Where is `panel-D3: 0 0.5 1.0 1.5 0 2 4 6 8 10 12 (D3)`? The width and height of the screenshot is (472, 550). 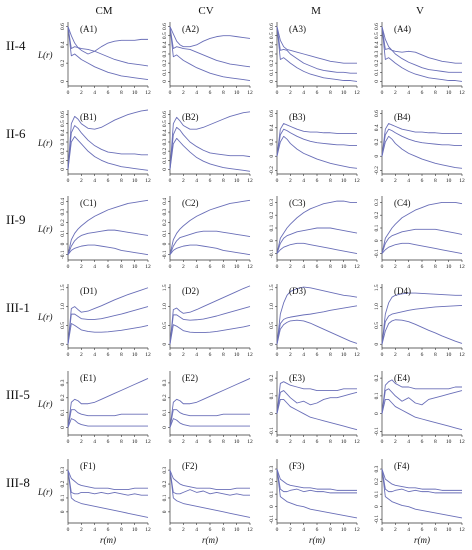 panel-D3: 0 0.5 1.0 1.5 0 2 4 6 8 10 12 (D3) is located at coordinates (314, 321).